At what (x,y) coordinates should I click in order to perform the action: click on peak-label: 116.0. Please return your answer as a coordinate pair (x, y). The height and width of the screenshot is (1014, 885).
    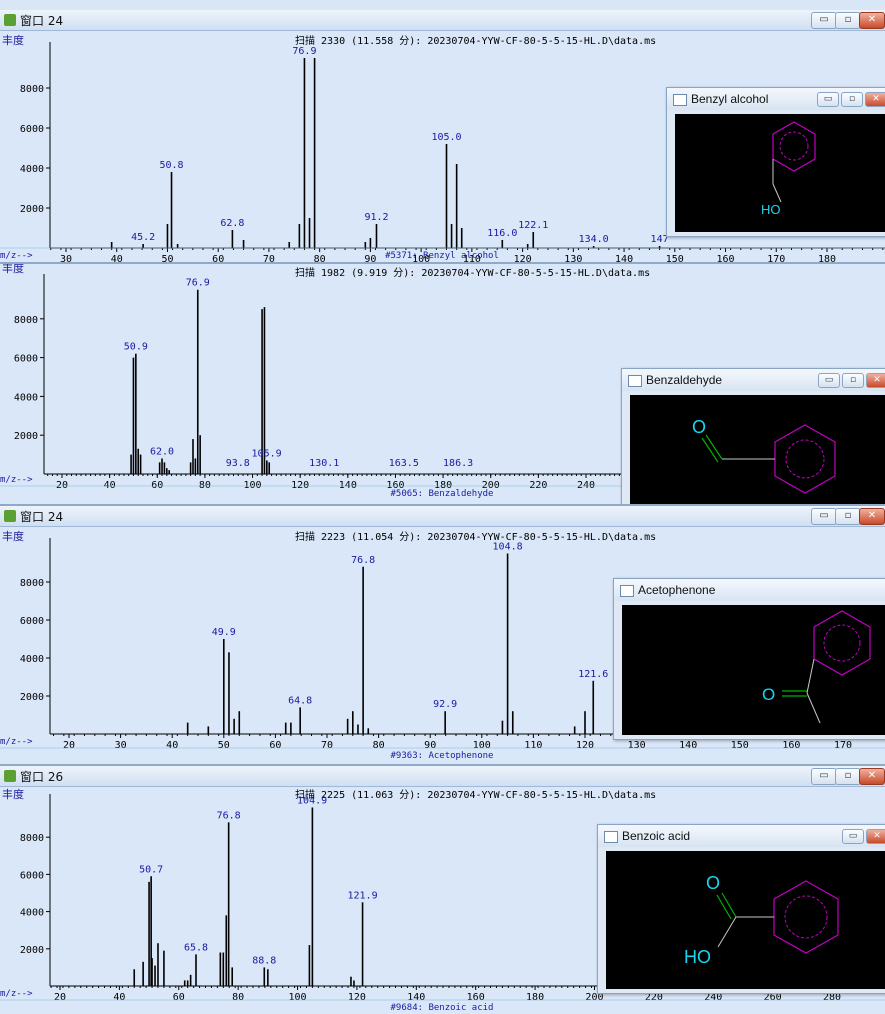
    Looking at the image, I should click on (502, 233).